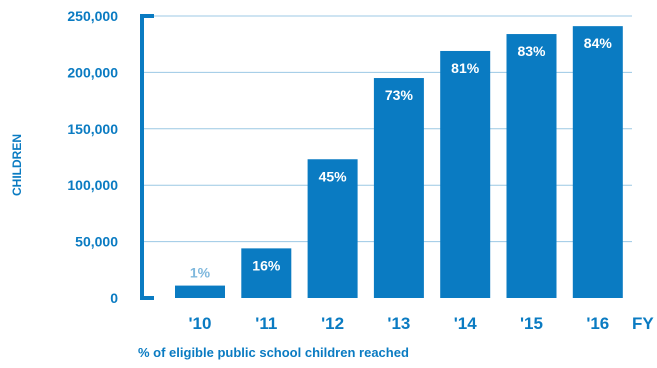 This screenshot has height=368, width=657. I want to click on x-tick-label: '10, so click(200, 323).